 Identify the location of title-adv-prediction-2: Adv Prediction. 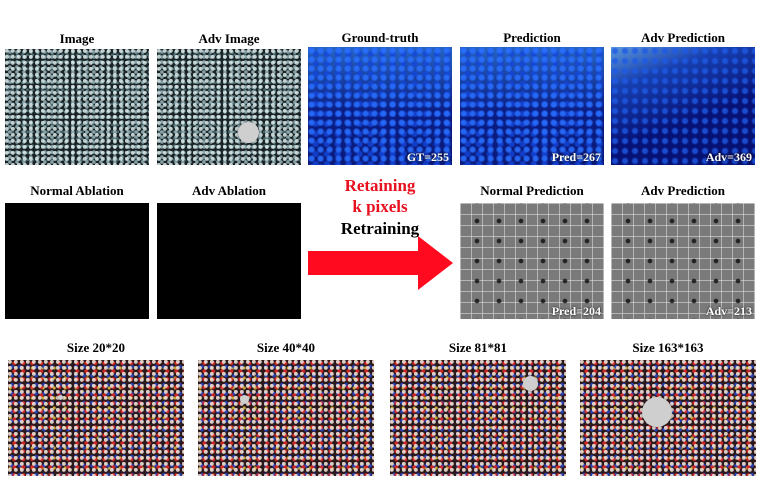
(683, 190).